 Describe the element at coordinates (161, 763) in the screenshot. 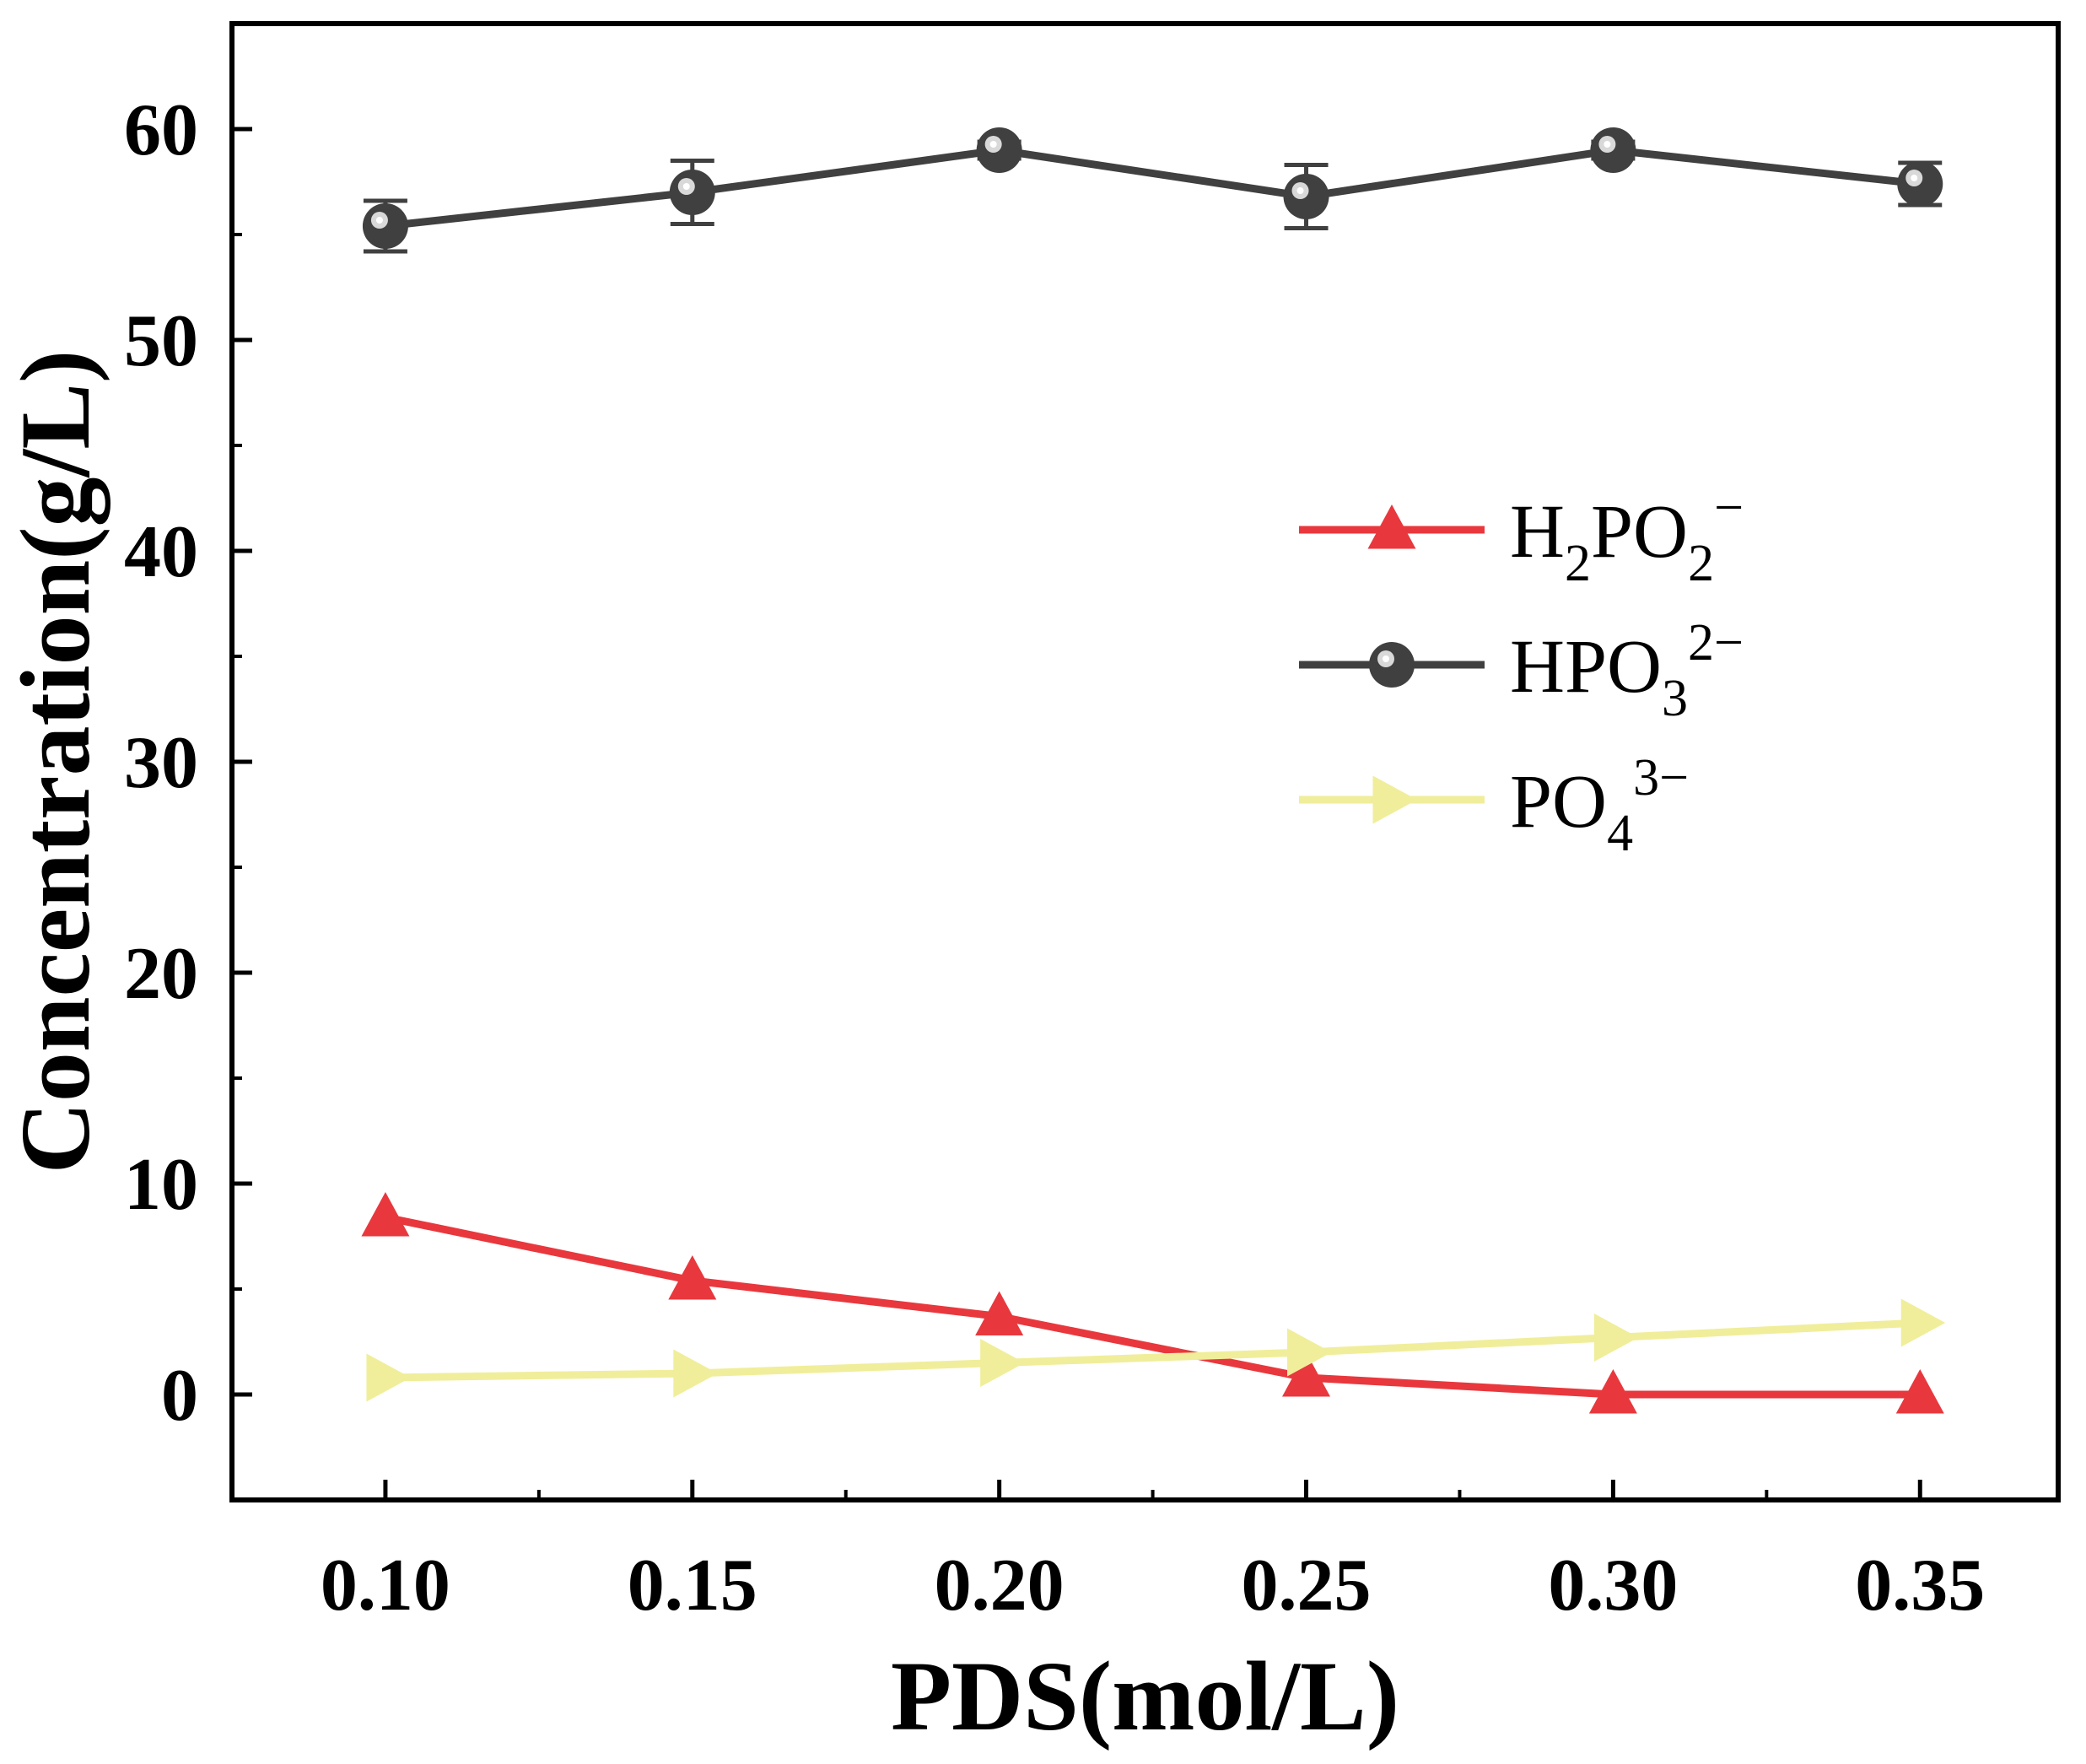

I see `y-tick-label: 30` at that location.